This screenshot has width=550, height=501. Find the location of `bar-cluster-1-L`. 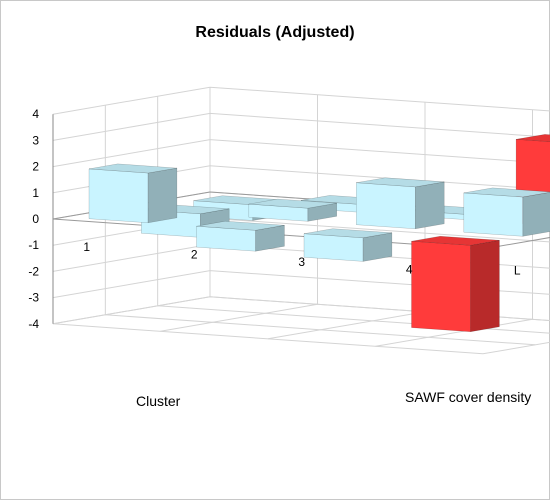

bar-cluster-1-L is located at coordinates (133, 193).